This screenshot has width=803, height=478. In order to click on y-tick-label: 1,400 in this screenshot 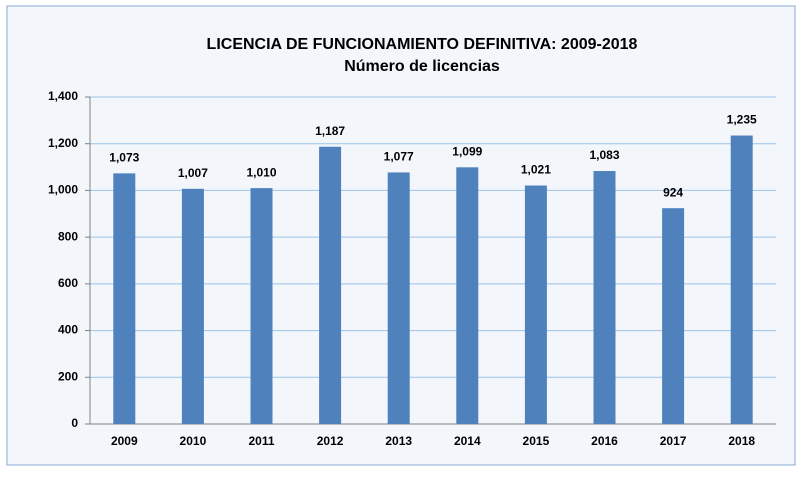, I will do `click(63, 96)`.